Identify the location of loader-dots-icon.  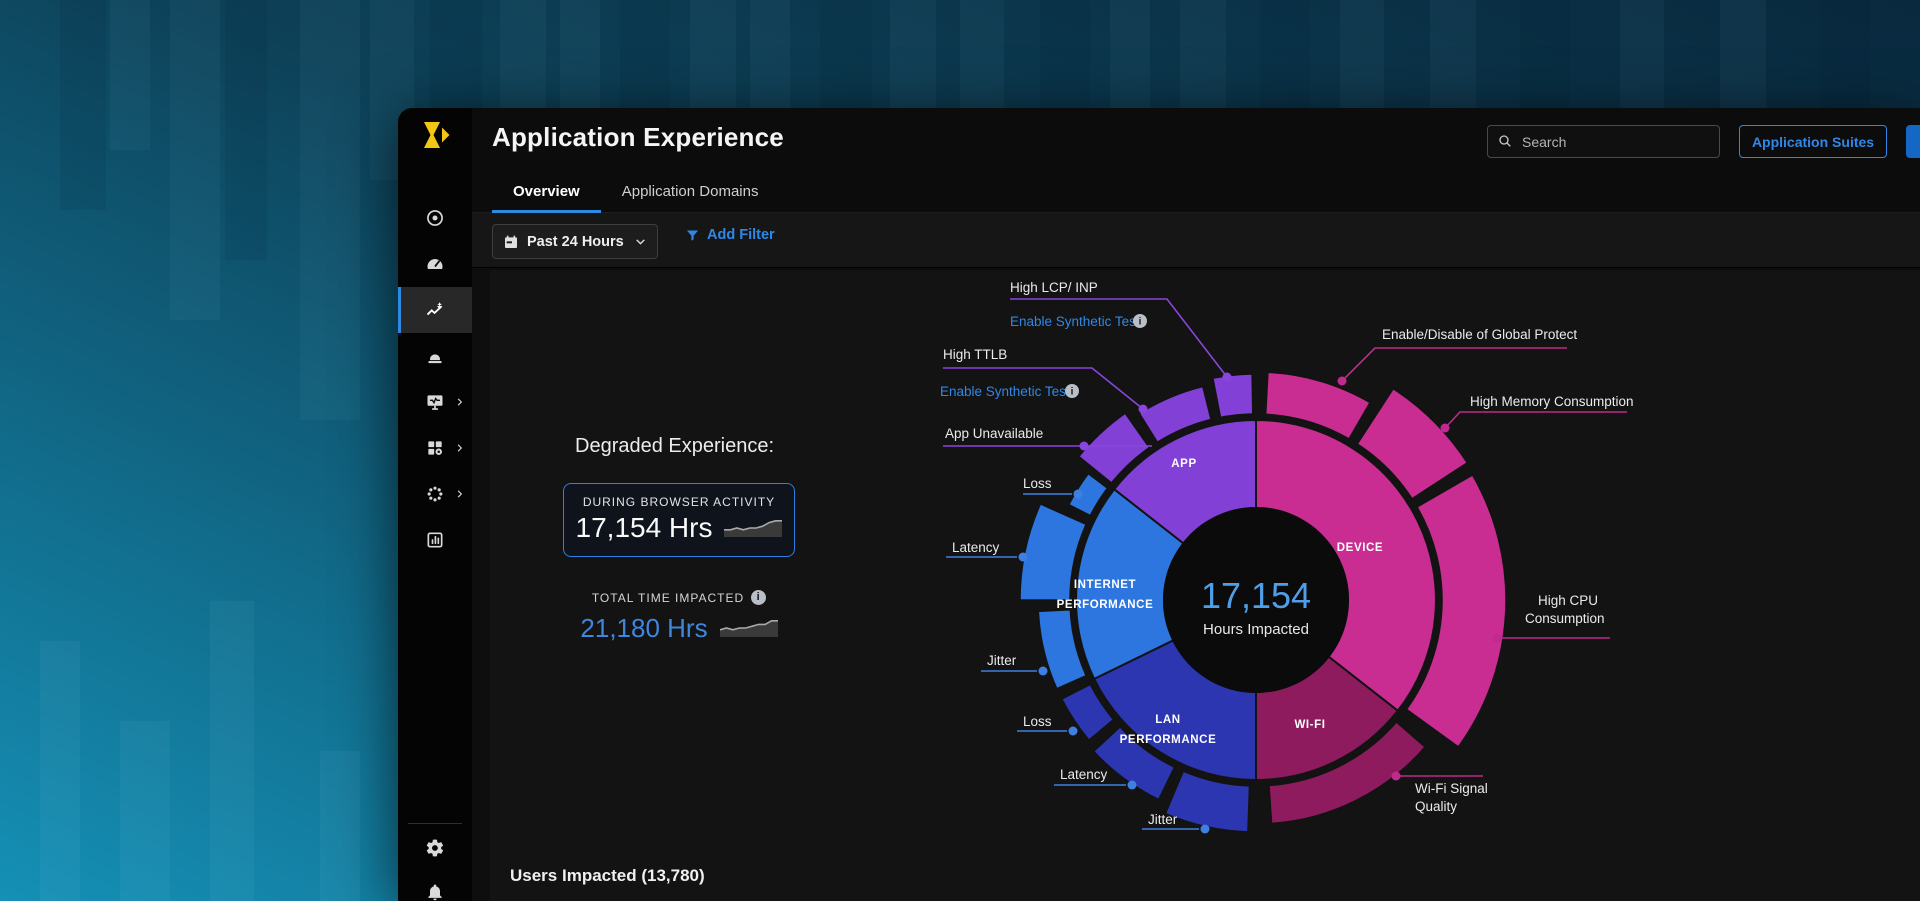
(435, 494).